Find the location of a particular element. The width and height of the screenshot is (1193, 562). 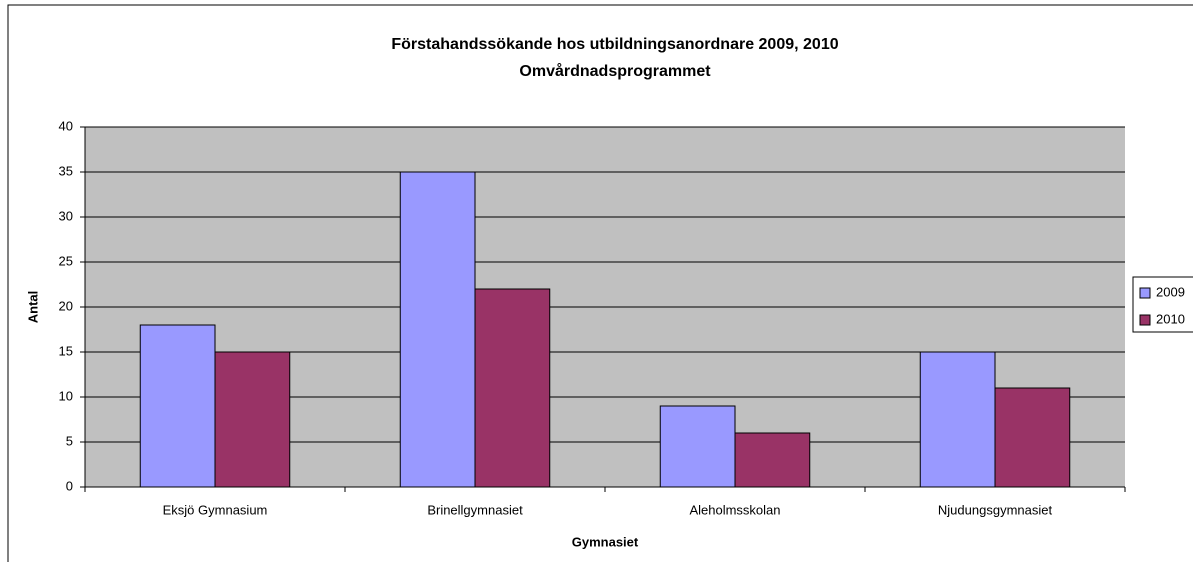

y-tick-label: 5 is located at coordinates (69, 440).